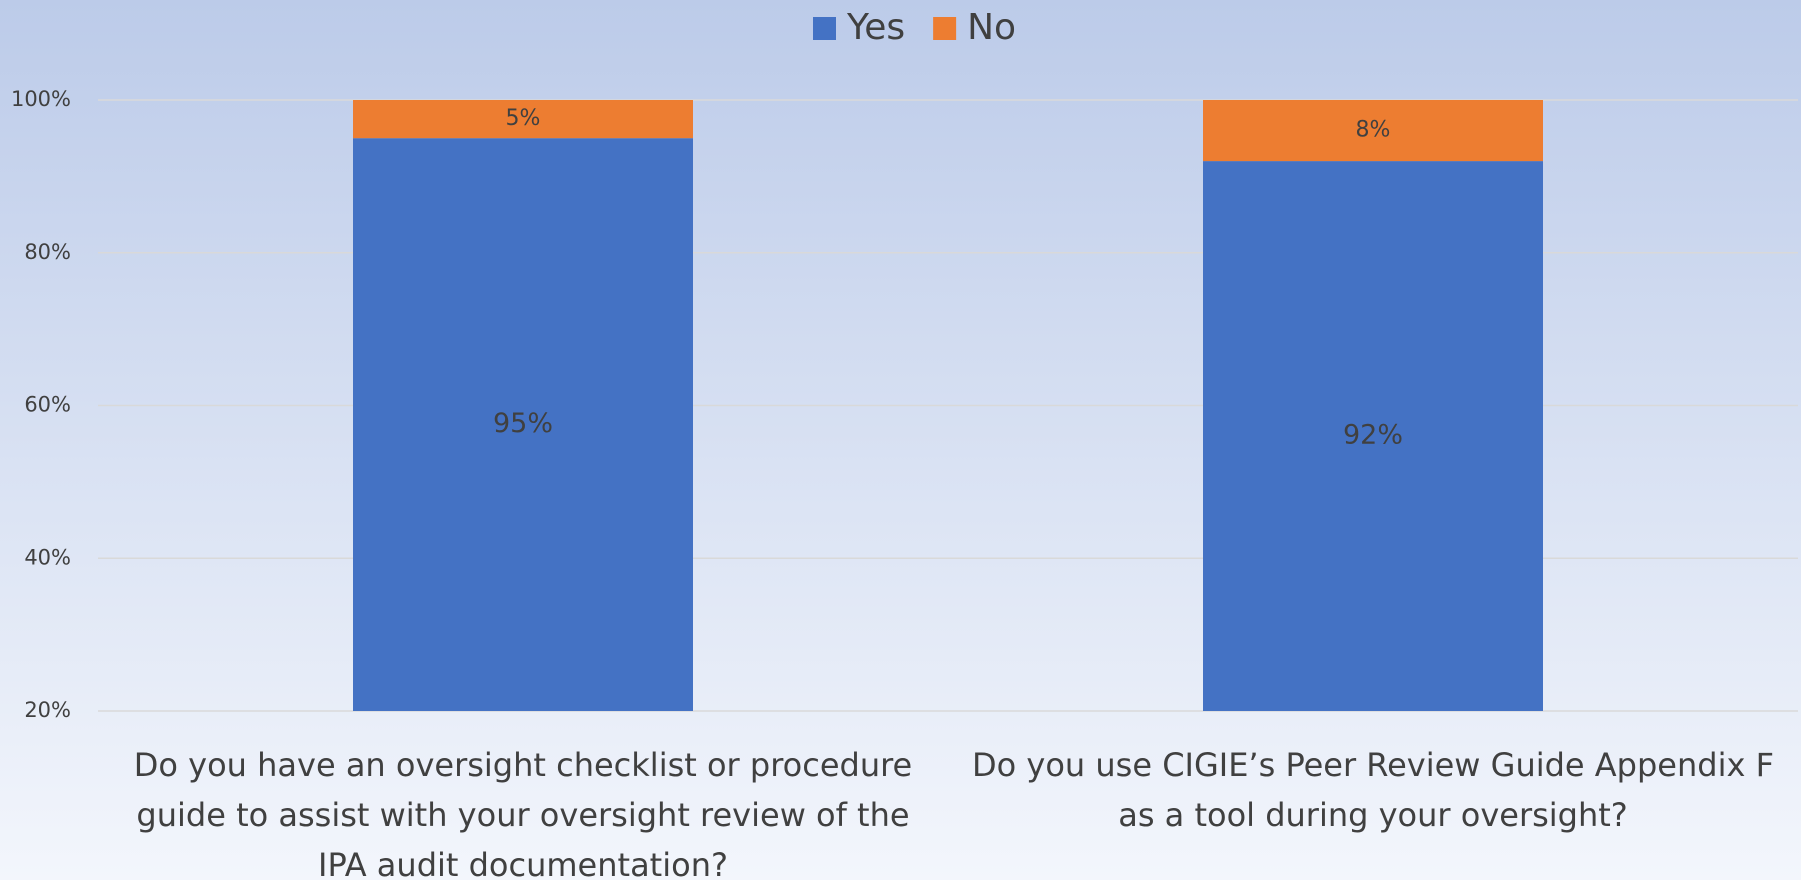 The image size is (1801, 880). I want to click on legend-label: No, so click(991, 27).